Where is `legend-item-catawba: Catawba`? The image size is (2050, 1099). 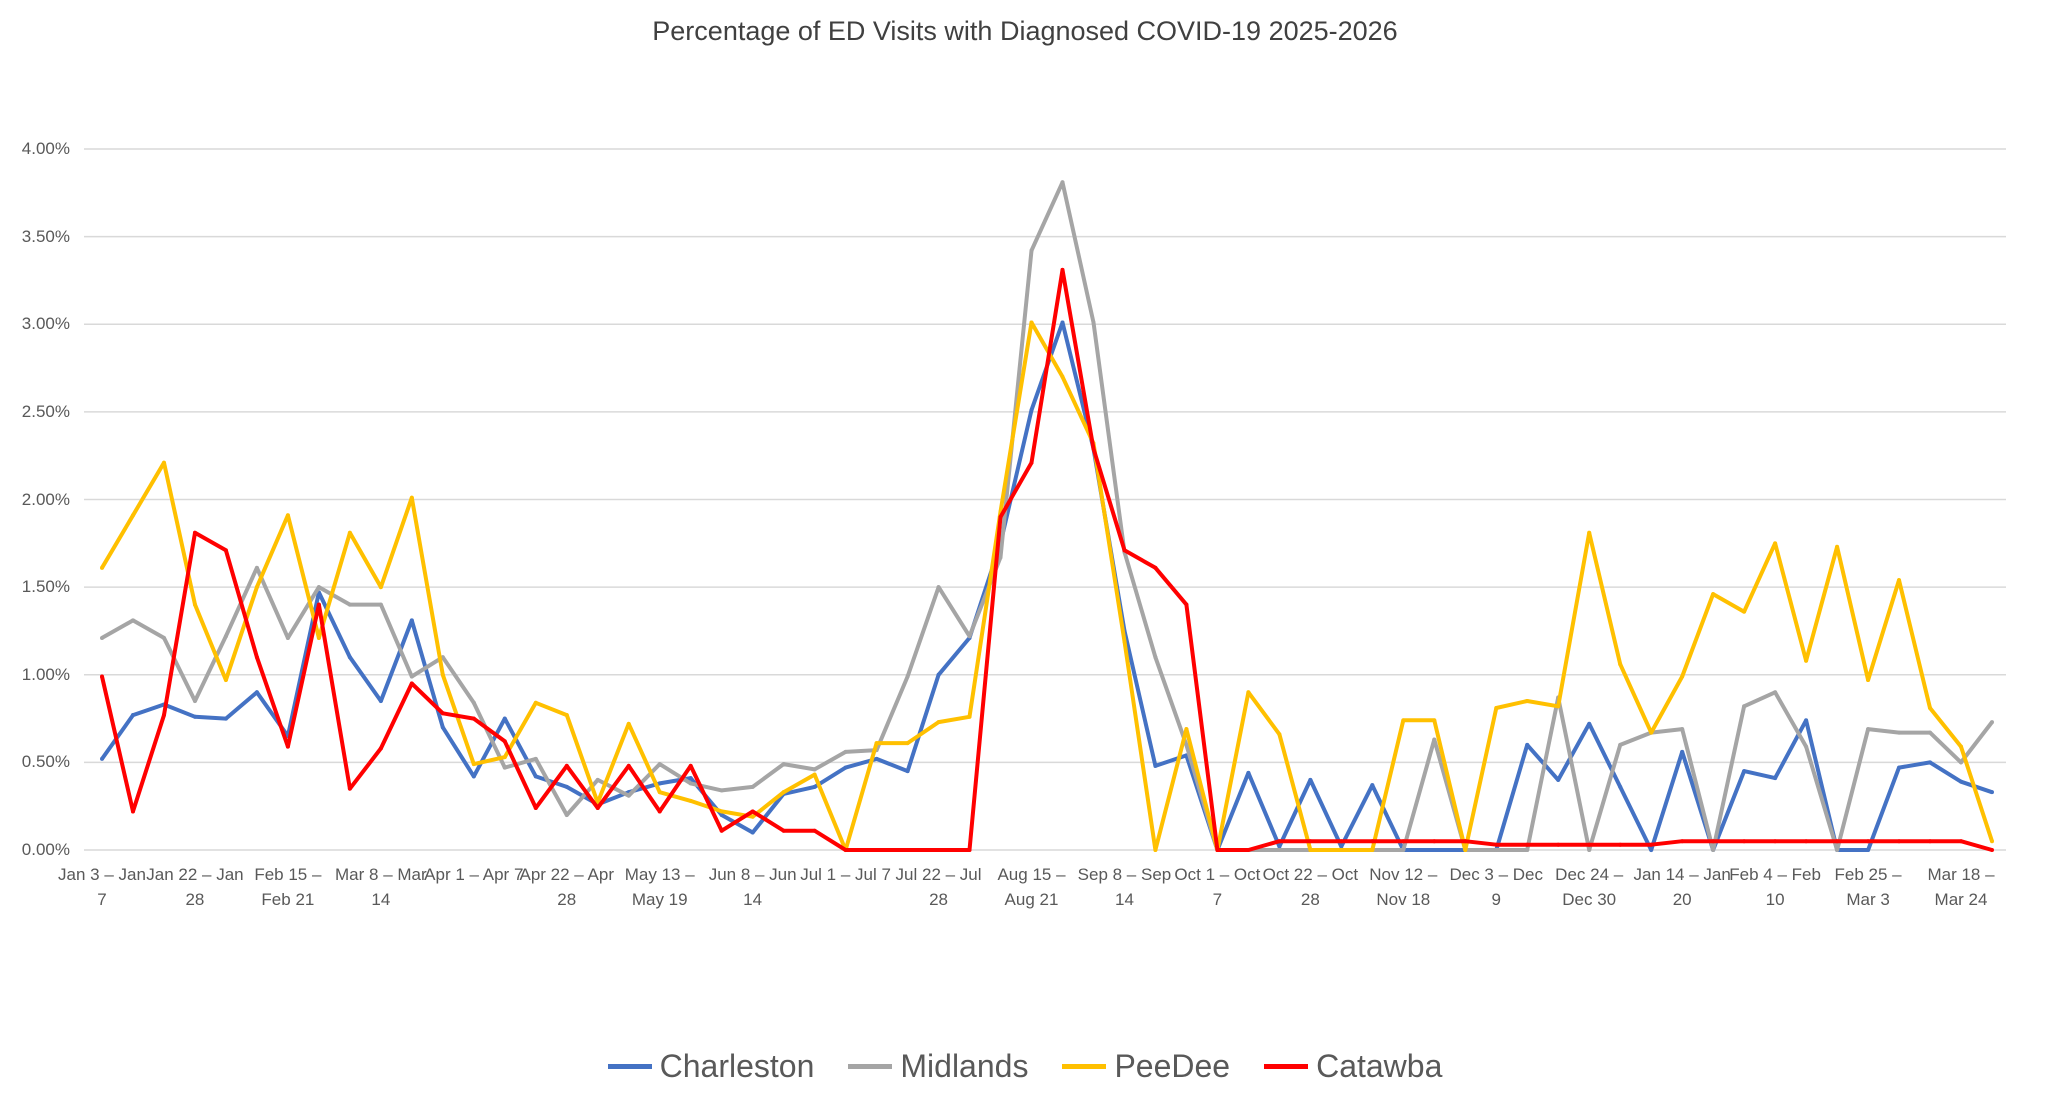 legend-item-catawba: Catawba is located at coordinates (1353, 1066).